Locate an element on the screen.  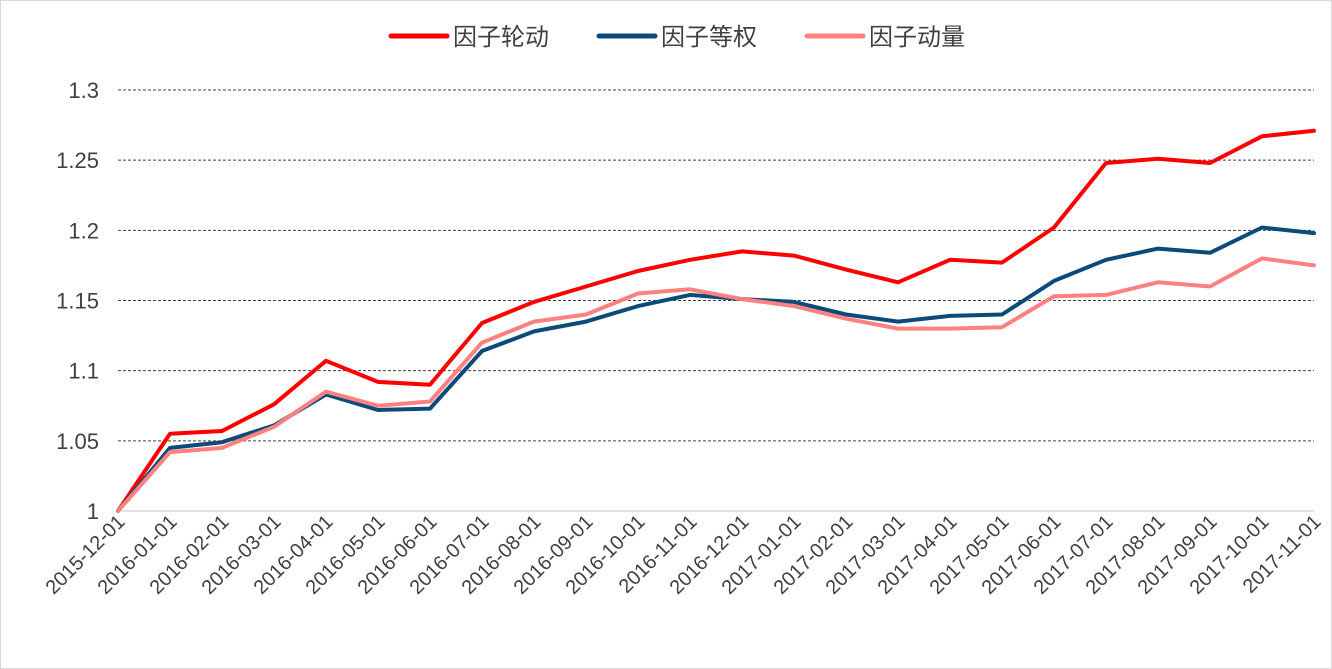
legend-label-2: 因子动量 is located at coordinates (917, 37).